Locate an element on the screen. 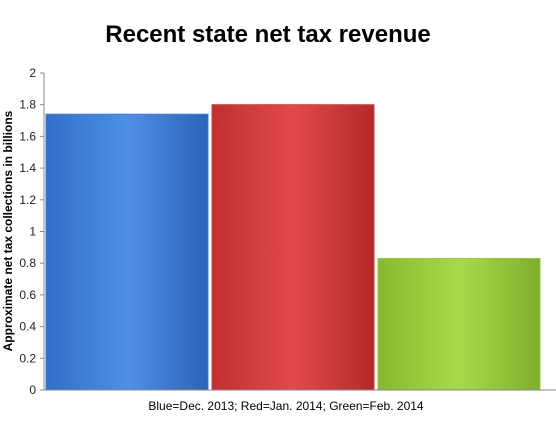 This screenshot has width=556, height=423. y-tick-label: 0 is located at coordinates (32, 390).